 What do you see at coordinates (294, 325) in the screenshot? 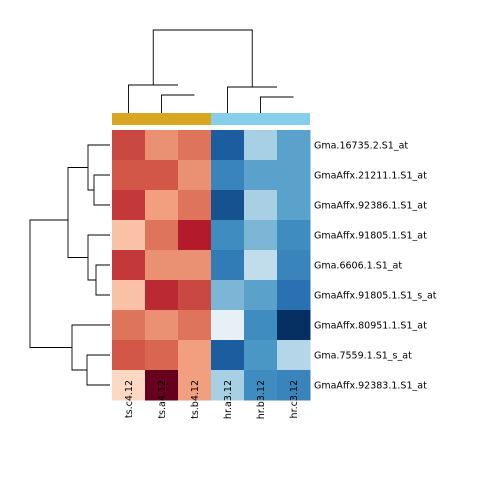
I see `heatmap-cell-GmaAffx.80951.1.S1_at-hr.c3.12` at bounding box center [294, 325].